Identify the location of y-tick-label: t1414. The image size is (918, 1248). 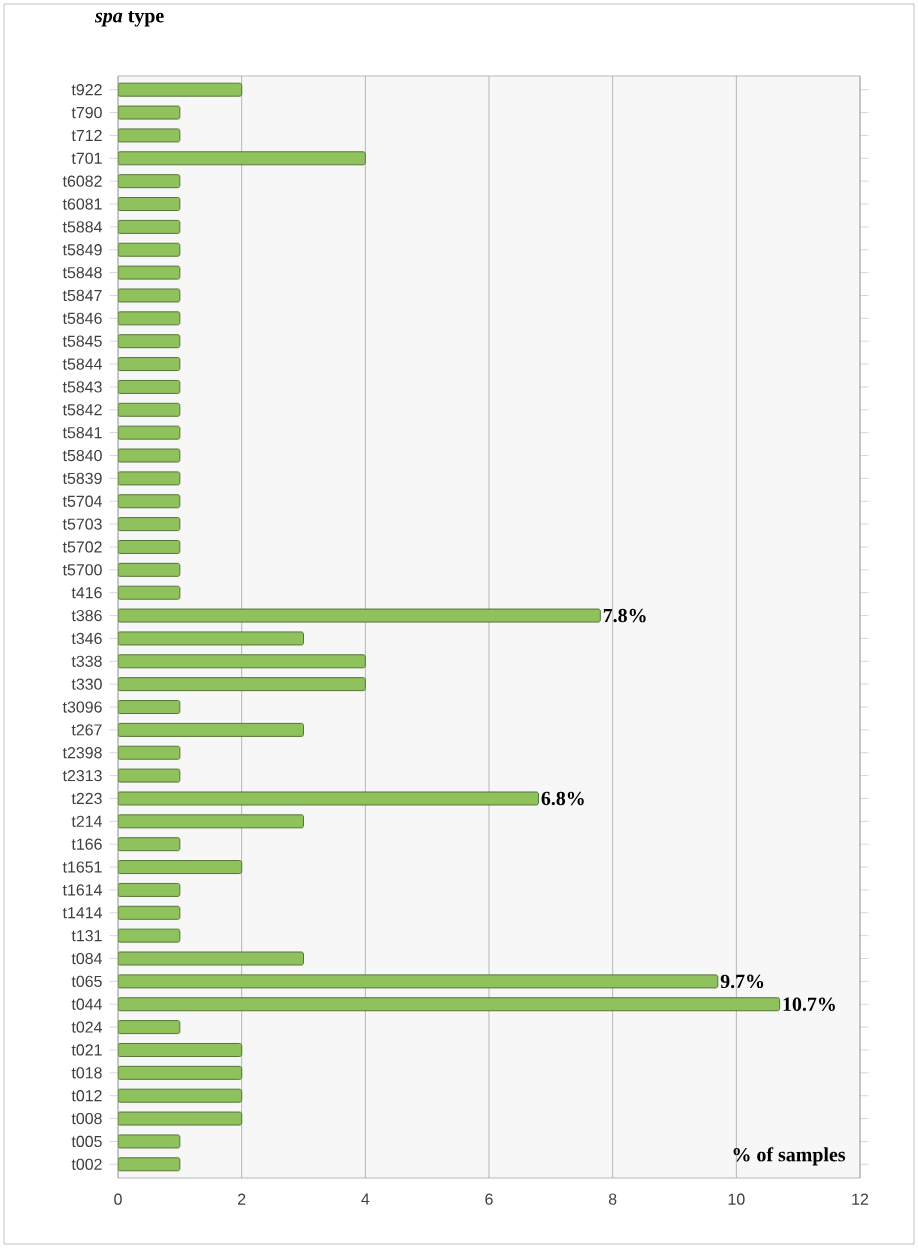
(82, 913).